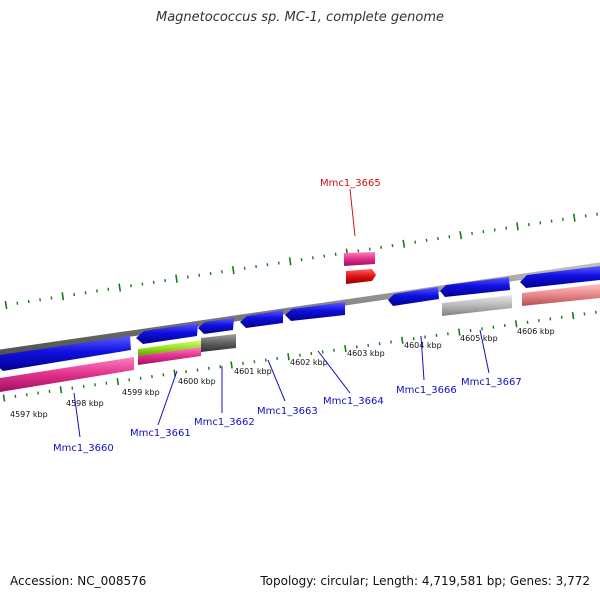 The image size is (600, 600). What do you see at coordinates (309, 362) in the screenshot?
I see `kbp-label: 4602 kbp` at bounding box center [309, 362].